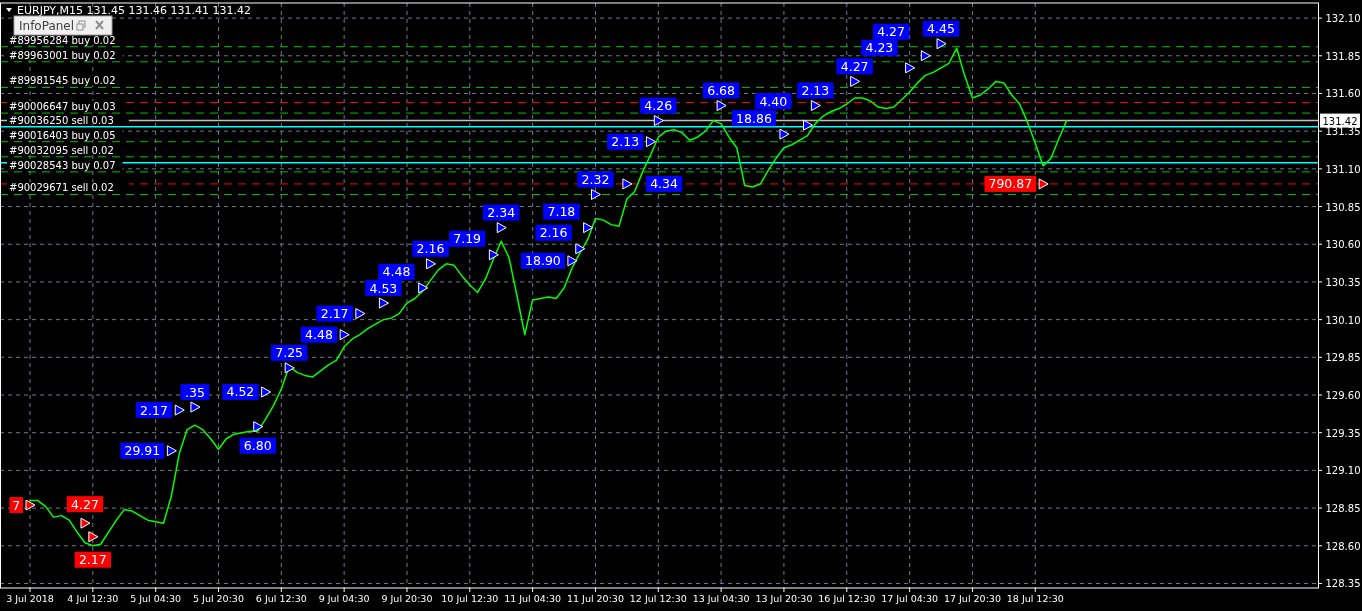 The width and height of the screenshot is (1362, 611). I want to click on x-tick-label: 5 Jul 04:30, so click(156, 598).